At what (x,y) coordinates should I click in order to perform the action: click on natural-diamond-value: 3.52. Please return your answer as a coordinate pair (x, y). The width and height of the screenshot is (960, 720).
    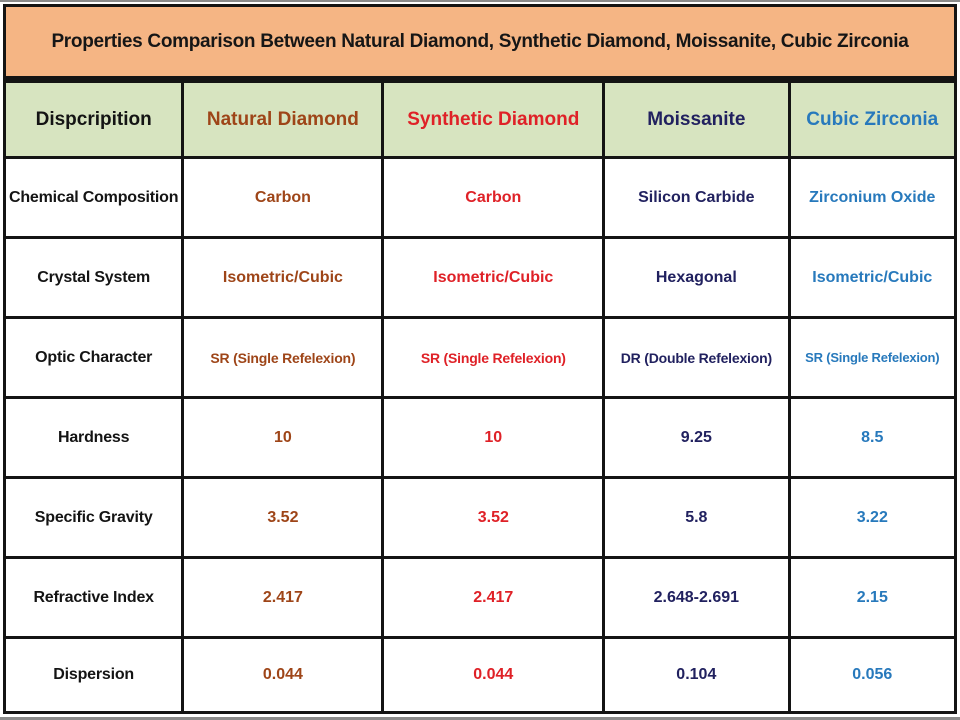
    Looking at the image, I should click on (283, 517).